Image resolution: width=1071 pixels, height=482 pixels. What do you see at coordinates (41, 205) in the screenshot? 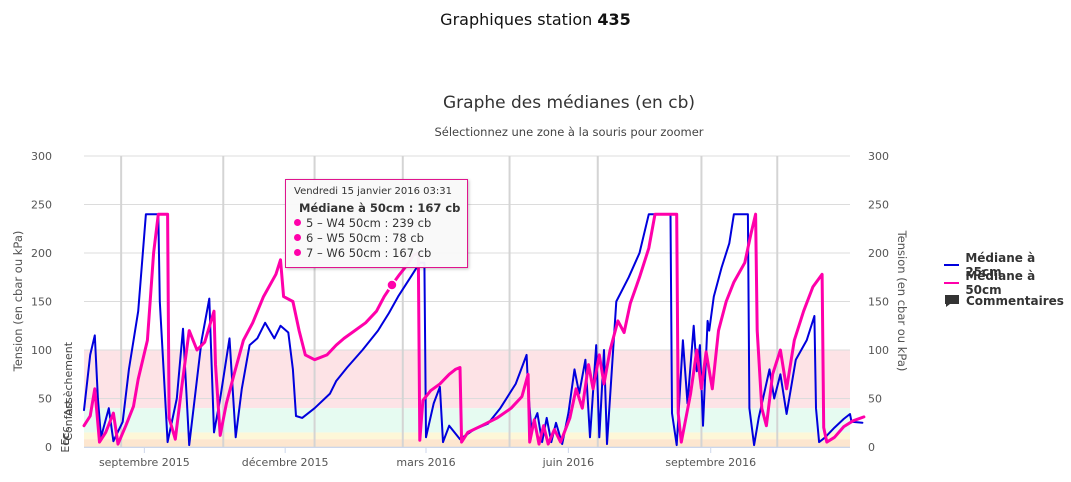
I see `y-tick-label-left: 250` at bounding box center [41, 205].